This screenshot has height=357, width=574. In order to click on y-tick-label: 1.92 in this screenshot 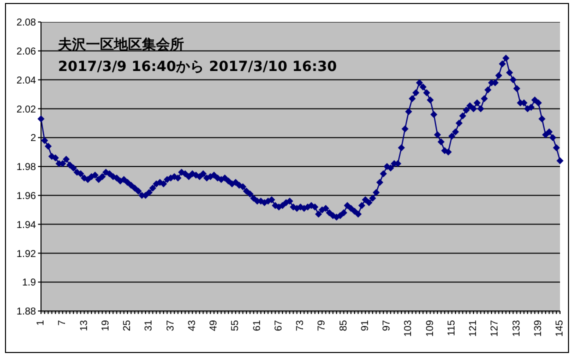, I will do `click(26, 254)`.